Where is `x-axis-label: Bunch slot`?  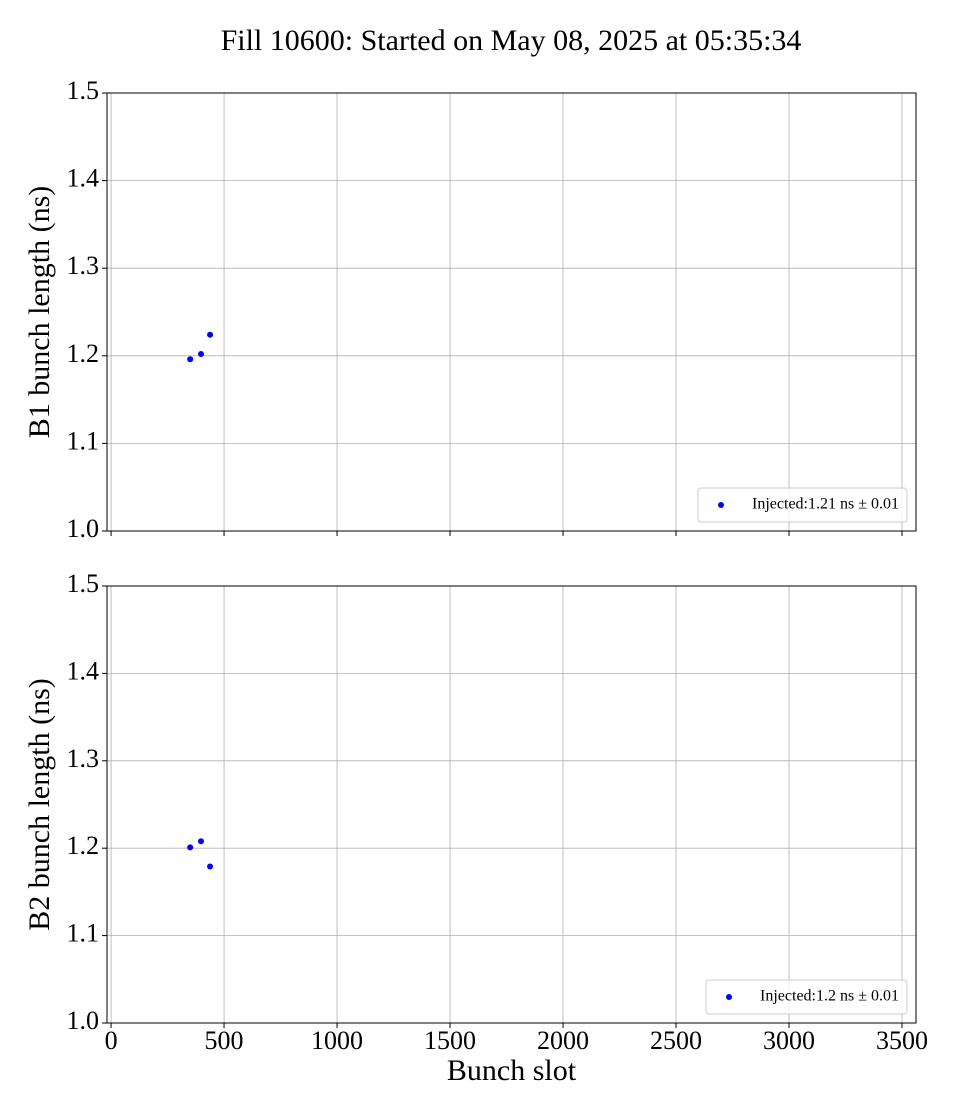 x-axis-label: Bunch slot is located at coordinates (512, 1070).